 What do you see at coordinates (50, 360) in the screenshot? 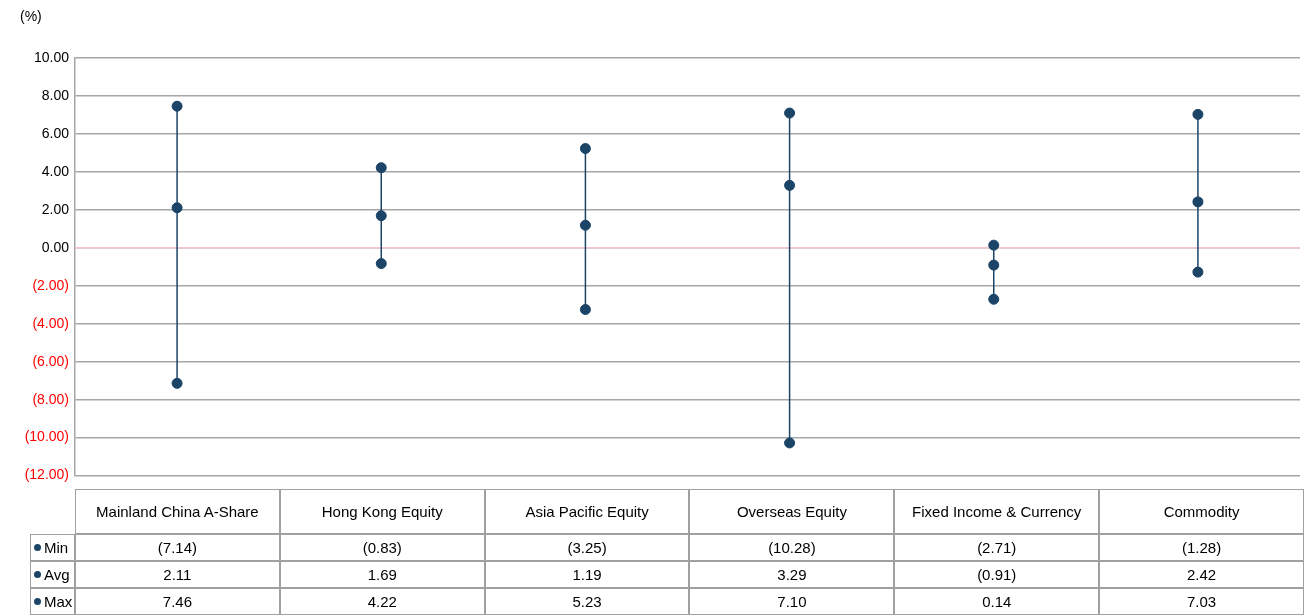
I see `y-tick-label: (6.00)` at bounding box center [50, 360].